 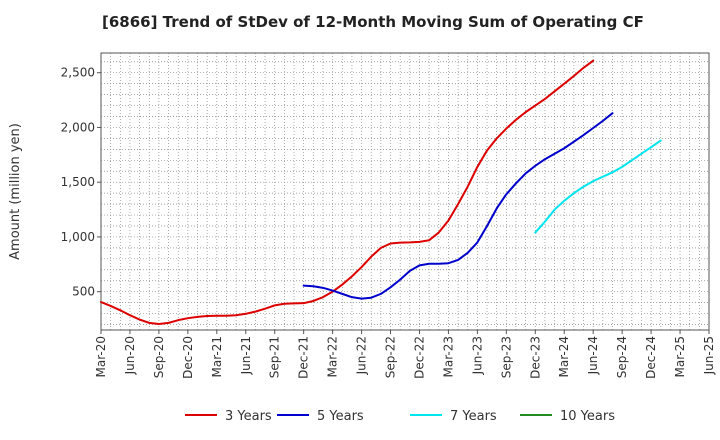 I want to click on x-tick-label: Jun-21, so click(x=246, y=355).